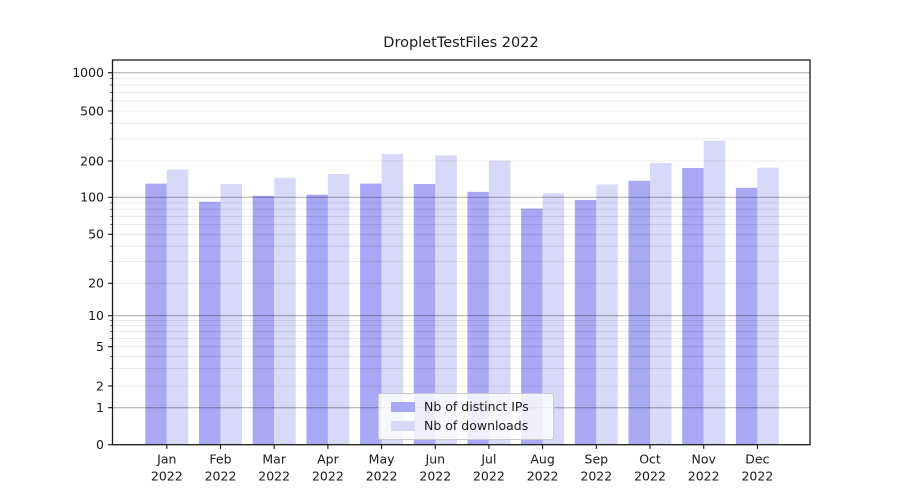 The height and width of the screenshot is (500, 900). I want to click on bar-ips-feb, so click(210, 323).